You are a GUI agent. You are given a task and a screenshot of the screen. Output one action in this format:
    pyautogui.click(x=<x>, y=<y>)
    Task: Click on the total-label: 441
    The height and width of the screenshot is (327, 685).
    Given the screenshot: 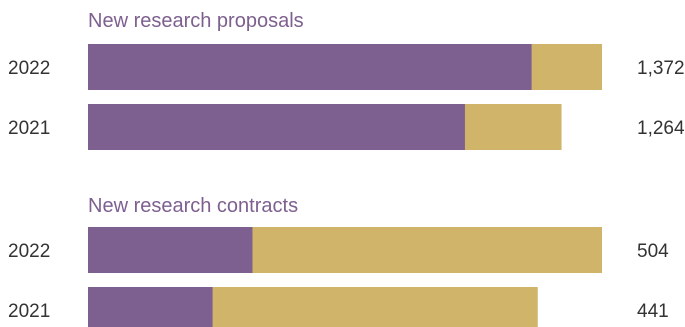 What is the action you would take?
    pyautogui.click(x=653, y=311)
    